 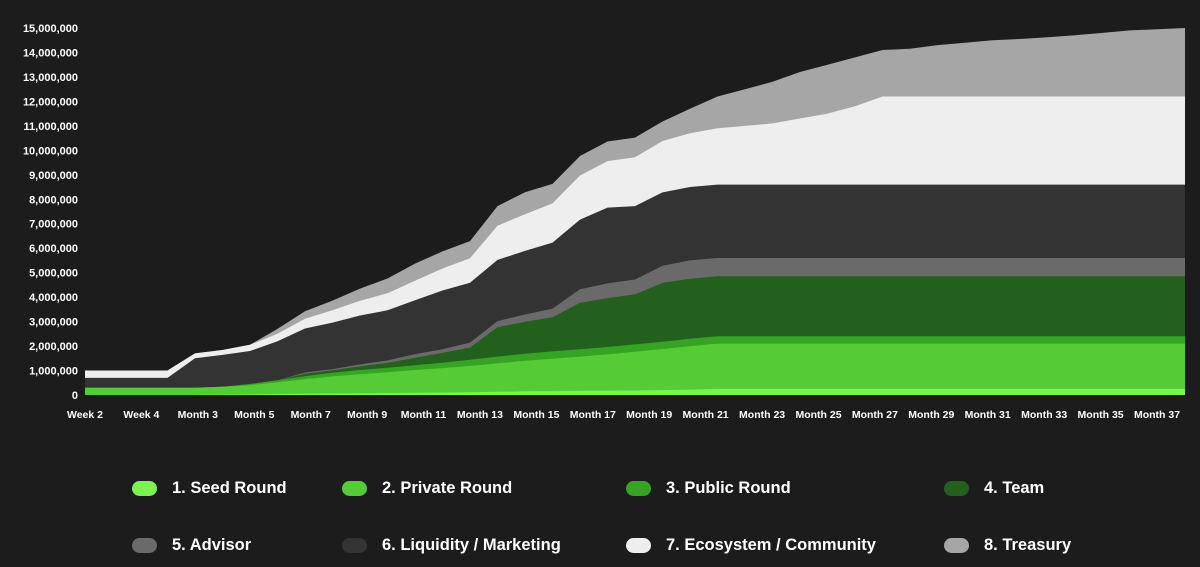 What do you see at coordinates (447, 487) in the screenshot?
I see `legend-label: 2. Private Round` at bounding box center [447, 487].